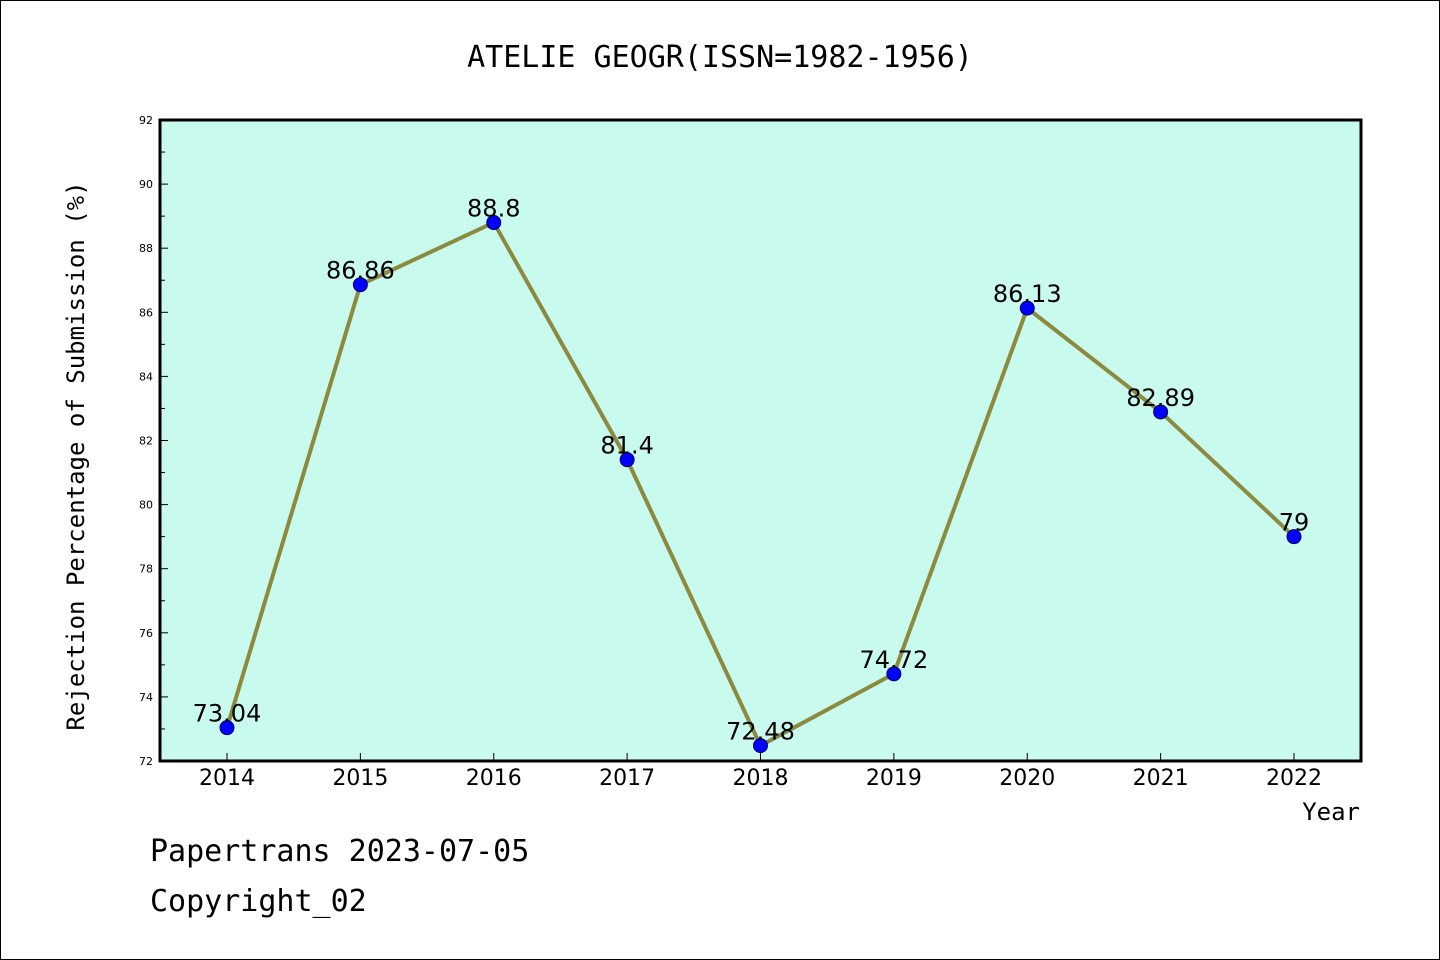 This screenshot has width=1440, height=960. Describe the element at coordinates (626, 446) in the screenshot. I see `data-label: 81.4` at that location.